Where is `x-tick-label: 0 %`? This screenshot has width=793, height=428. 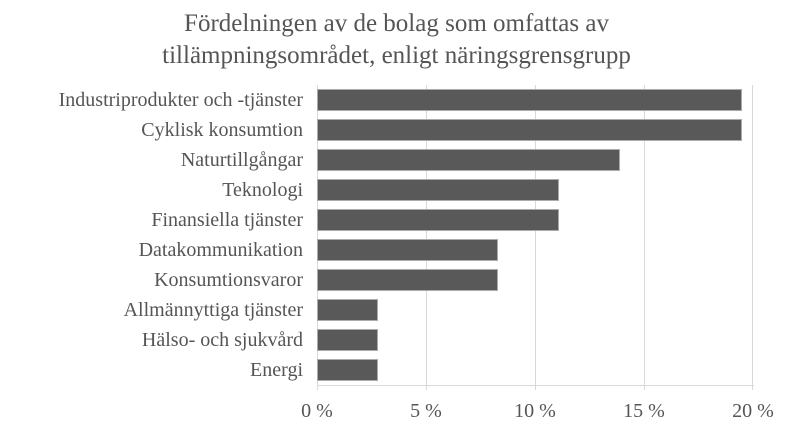
x-tick-label: 0 % is located at coordinates (317, 411).